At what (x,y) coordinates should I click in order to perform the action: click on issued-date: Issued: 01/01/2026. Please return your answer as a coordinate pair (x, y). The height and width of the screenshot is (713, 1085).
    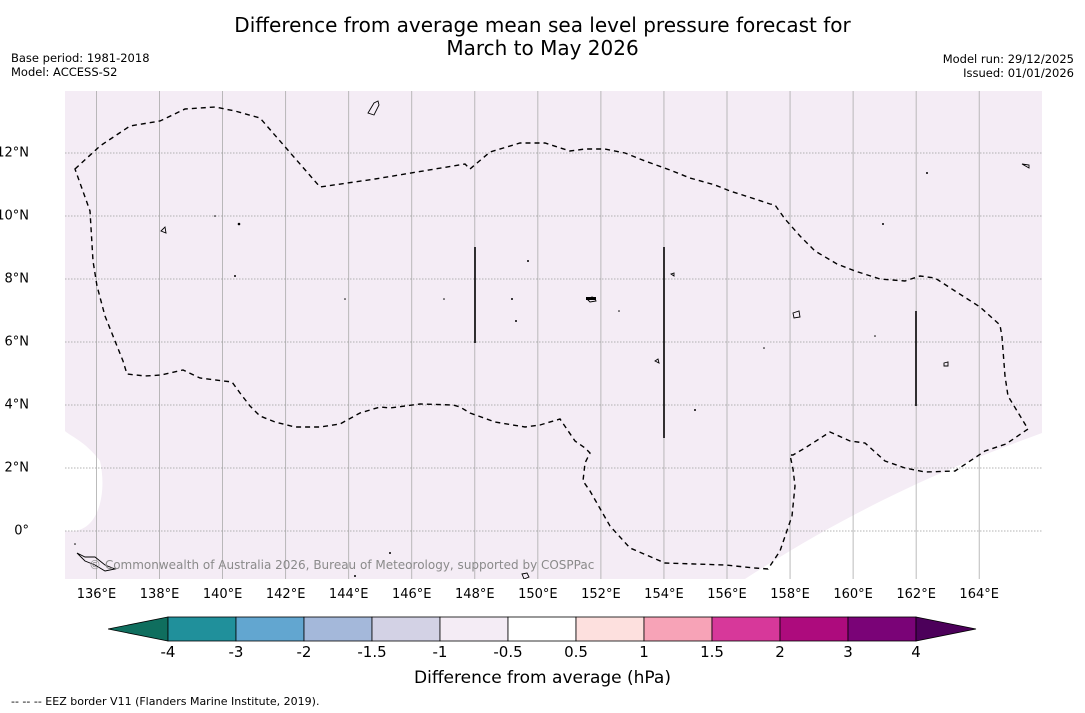
    Looking at the image, I should click on (1018, 73).